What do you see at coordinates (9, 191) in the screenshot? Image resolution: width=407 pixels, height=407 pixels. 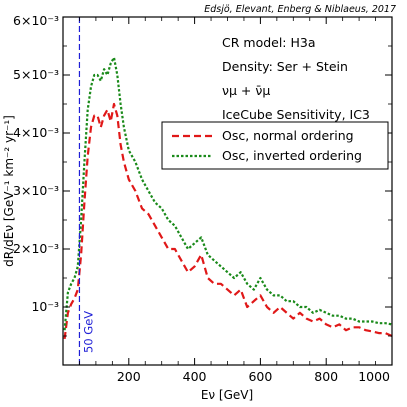 I see `y-axis-title: dR/dEν [GeV⁻¹ km⁻² yr⁻¹]` at bounding box center [9, 191].